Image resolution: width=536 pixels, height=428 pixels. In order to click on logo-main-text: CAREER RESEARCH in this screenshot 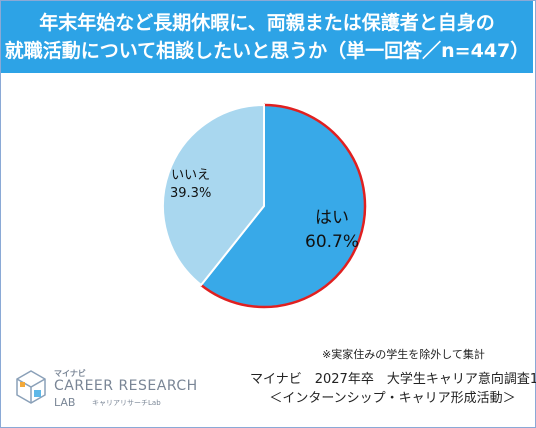, I will do `click(126, 386)`.